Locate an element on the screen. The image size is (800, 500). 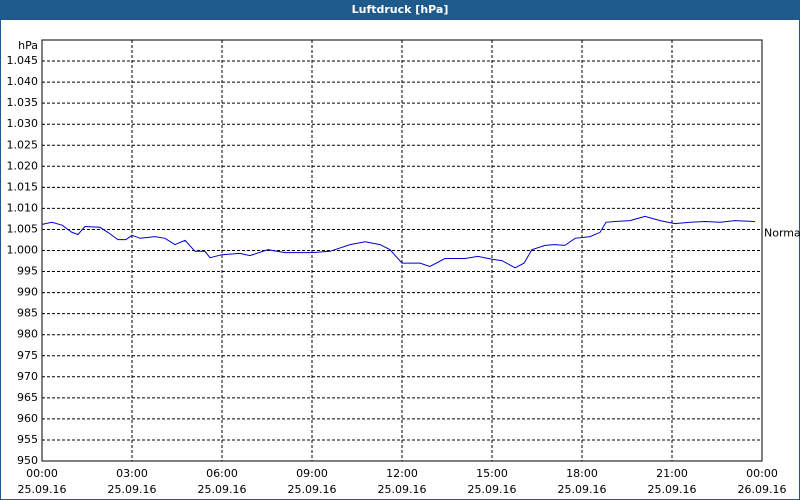
chart-title: Luftdruck [hPa] is located at coordinates (400, 9).